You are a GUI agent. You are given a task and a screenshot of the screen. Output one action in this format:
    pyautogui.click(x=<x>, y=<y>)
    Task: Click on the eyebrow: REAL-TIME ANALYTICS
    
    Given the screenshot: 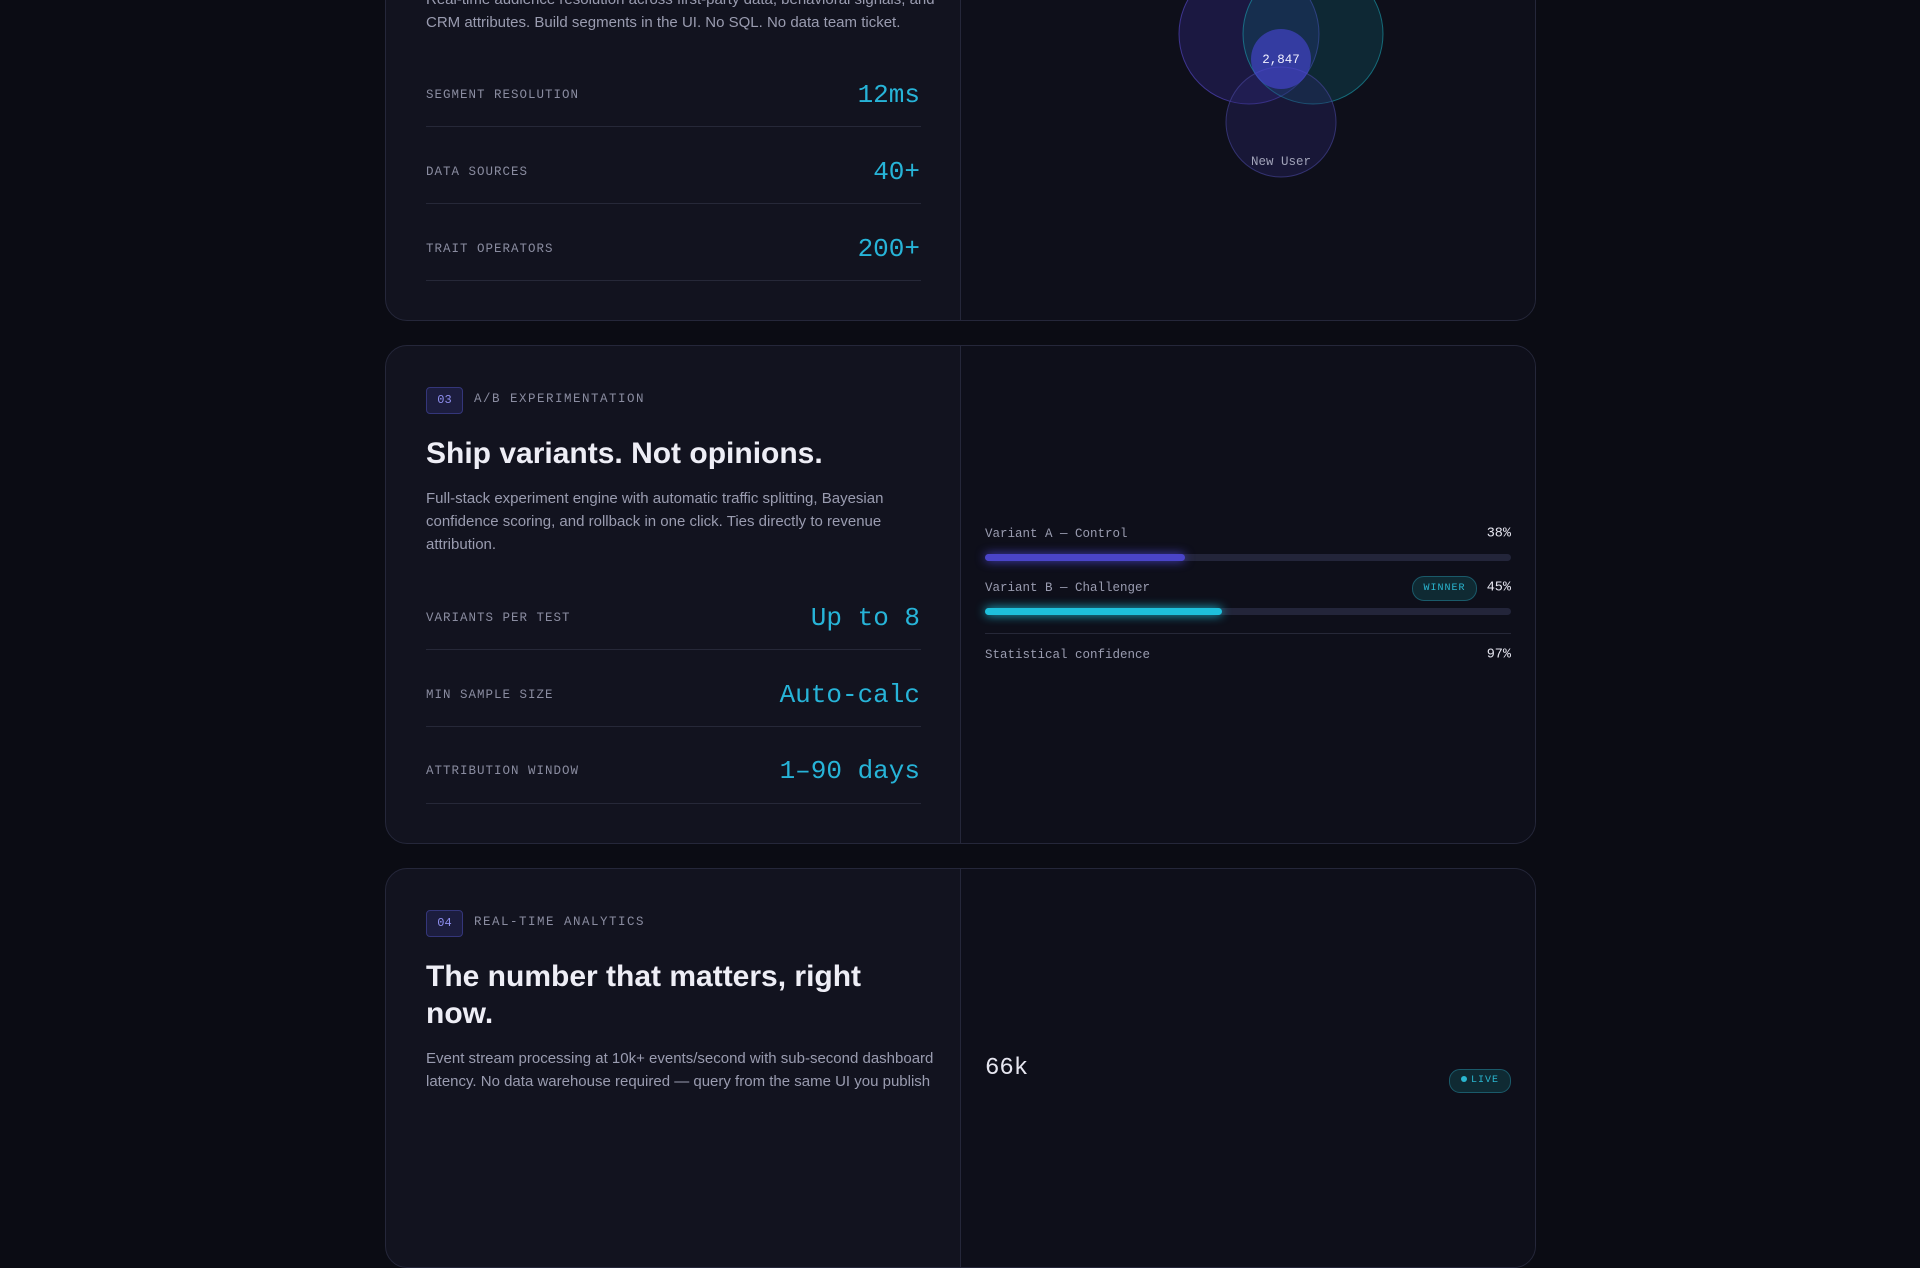 What is the action you would take?
    pyautogui.click(x=560, y=922)
    